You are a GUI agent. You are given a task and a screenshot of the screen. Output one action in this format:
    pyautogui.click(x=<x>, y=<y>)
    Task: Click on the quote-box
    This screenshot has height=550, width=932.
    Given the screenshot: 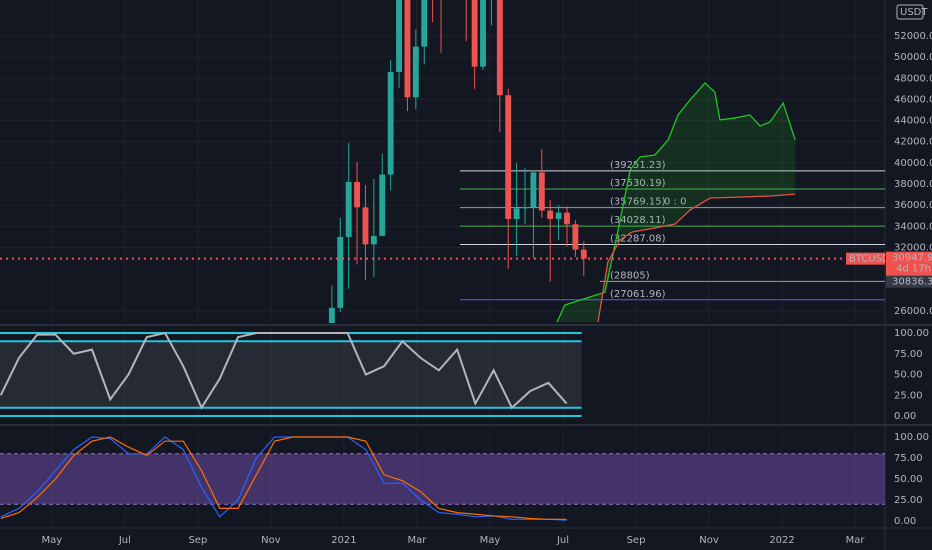 What is the action you would take?
    pyautogui.click(x=910, y=12)
    